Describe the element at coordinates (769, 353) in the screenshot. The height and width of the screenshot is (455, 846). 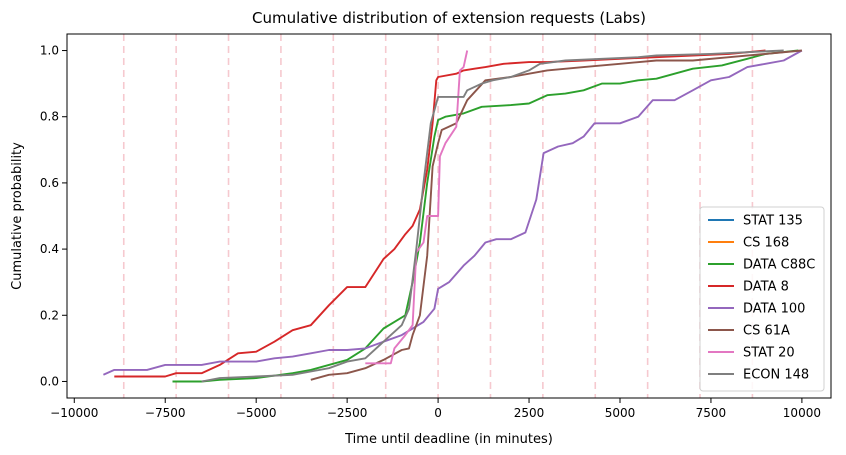
I see `legend-label: STAT 20` at that location.